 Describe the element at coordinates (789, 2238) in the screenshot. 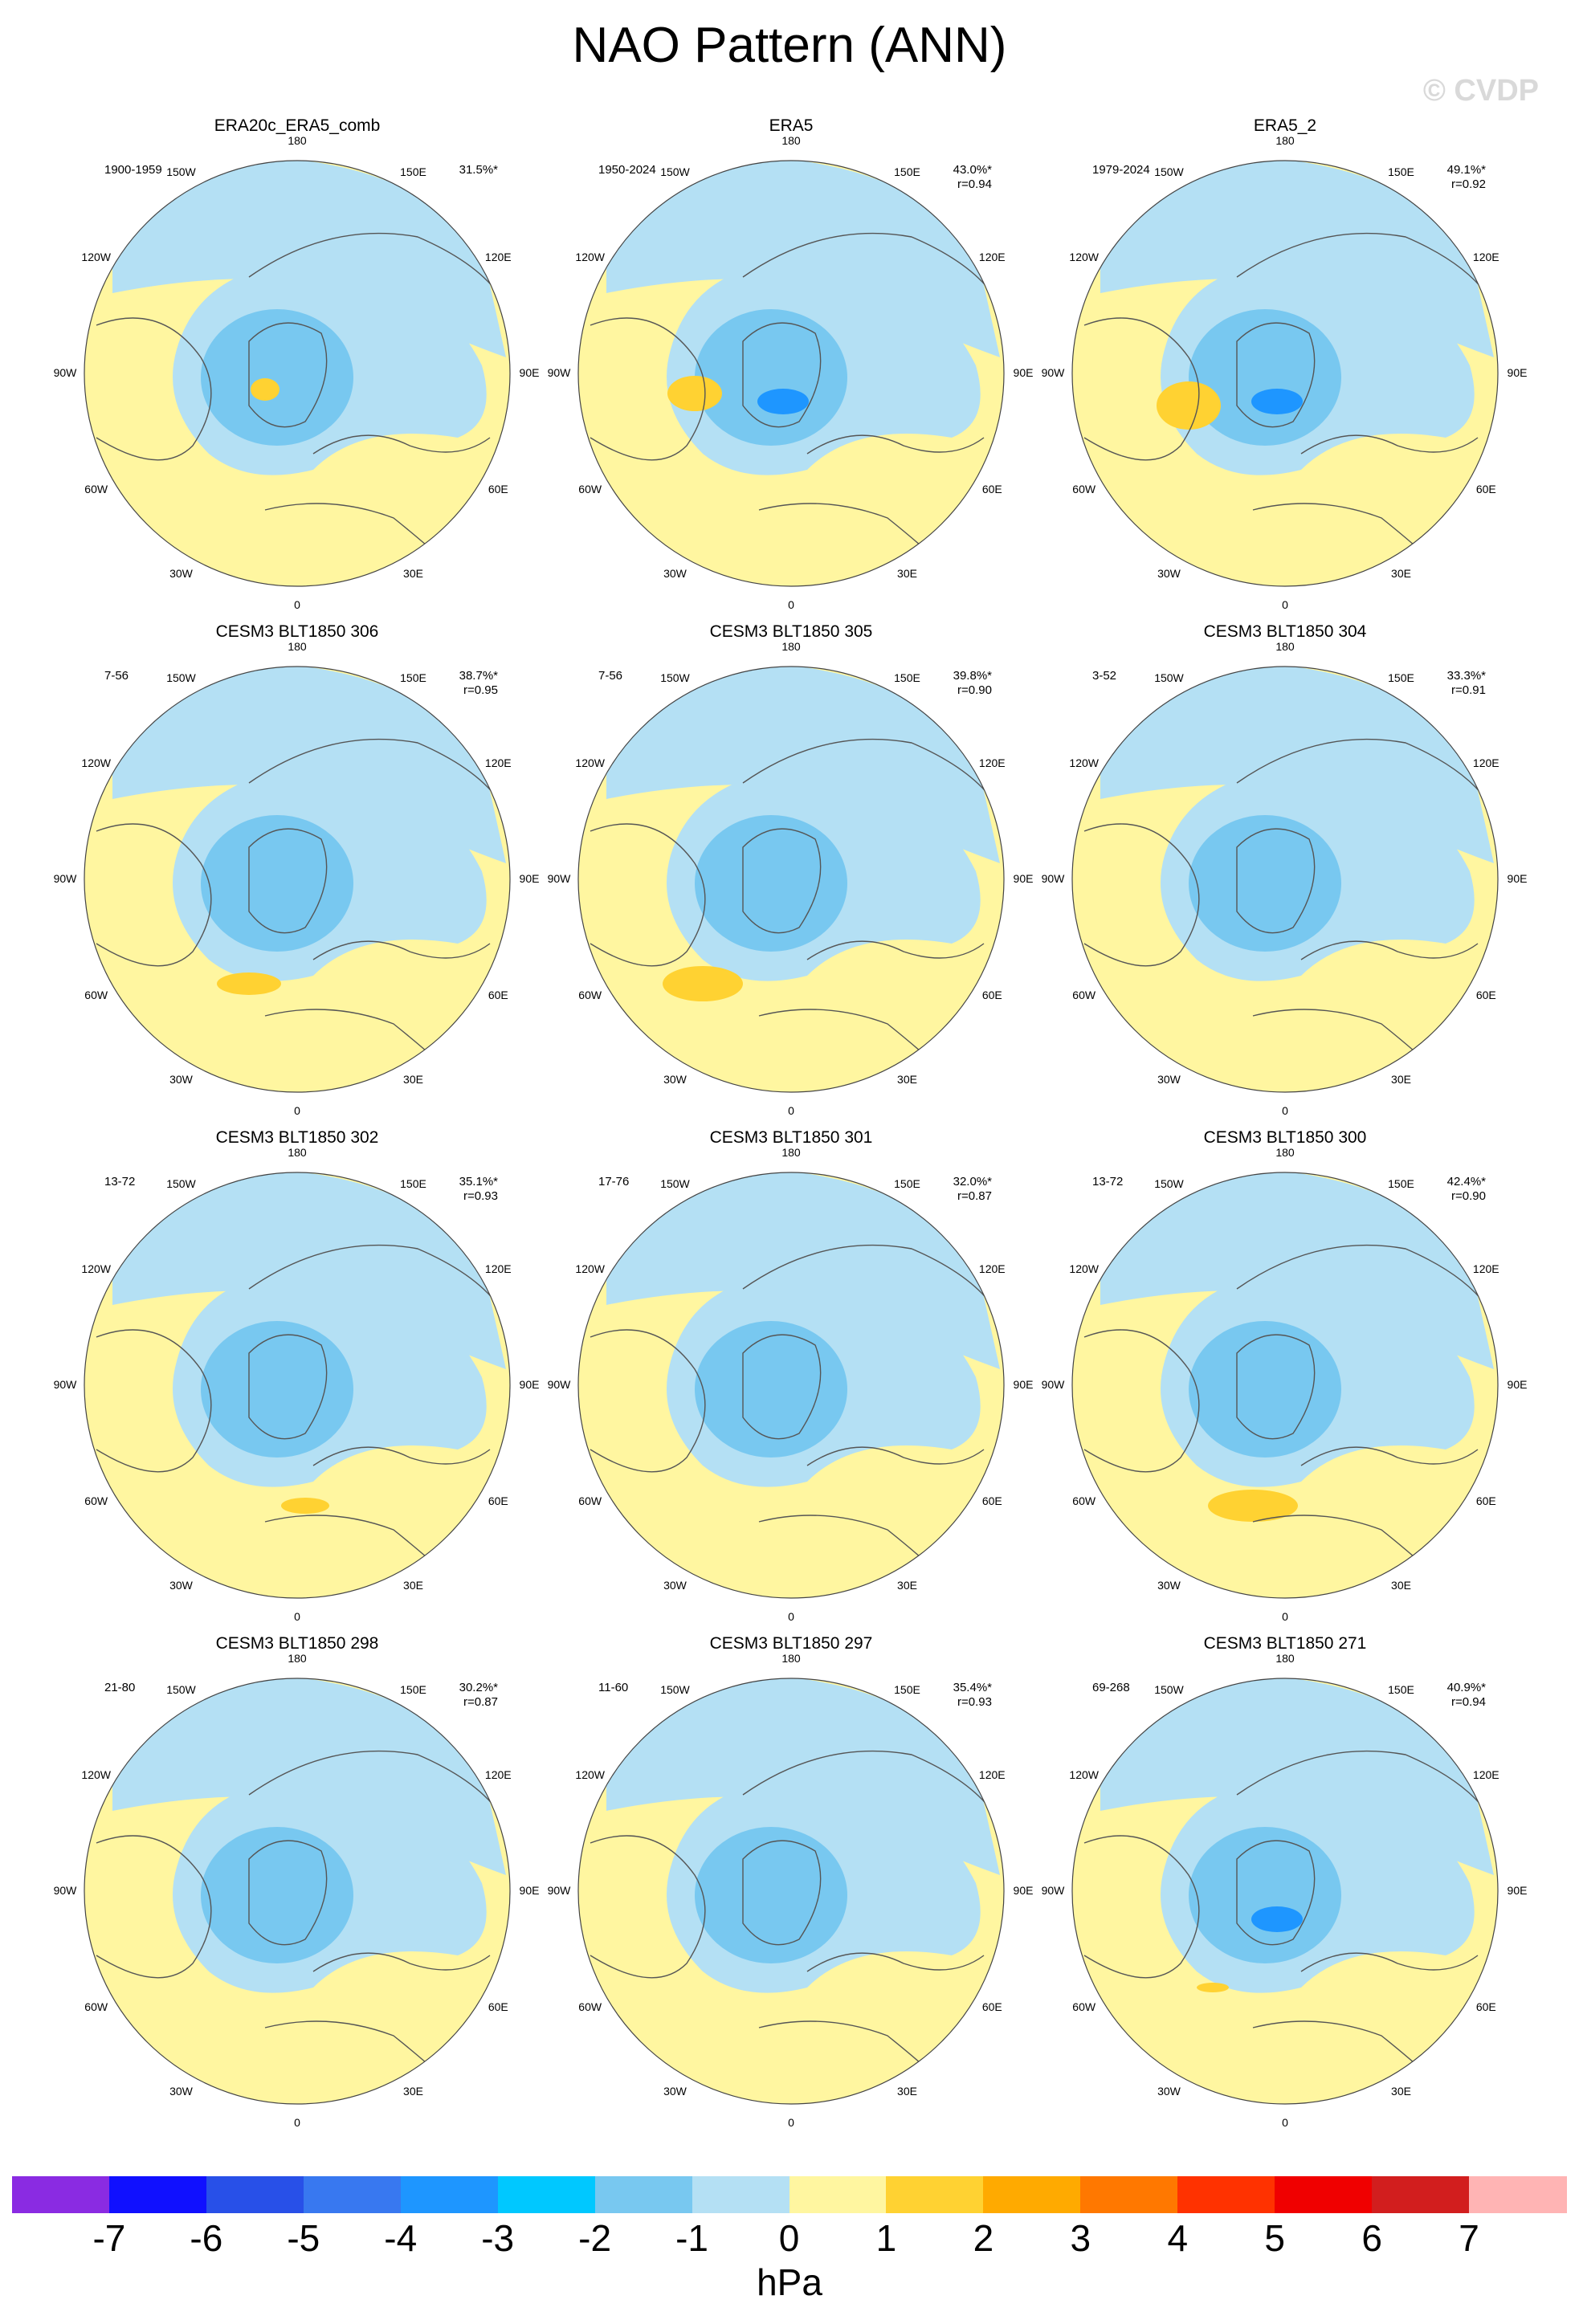

I see `colorbar-tick-label: 0` at that location.